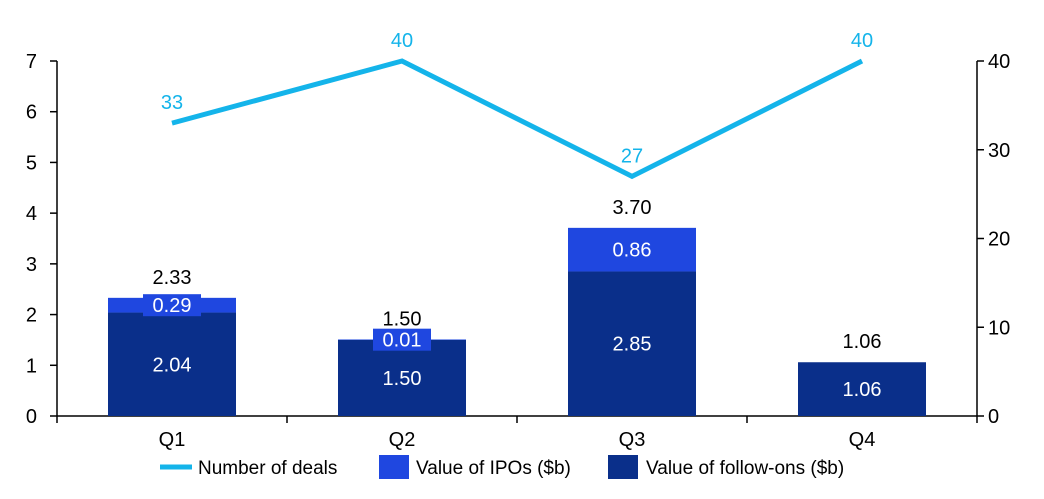 This screenshot has height=499, width=1044. Describe the element at coordinates (999, 328) in the screenshot. I see `right-tick-label: 10` at that location.